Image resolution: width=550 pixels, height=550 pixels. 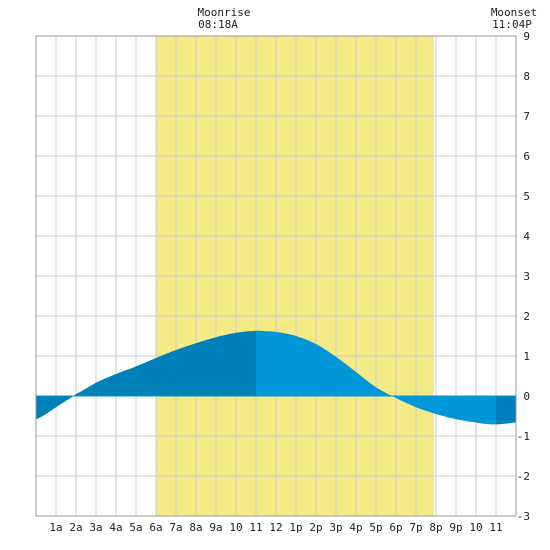 I want to click on moonset-label: Moonset, so click(x=514, y=12).